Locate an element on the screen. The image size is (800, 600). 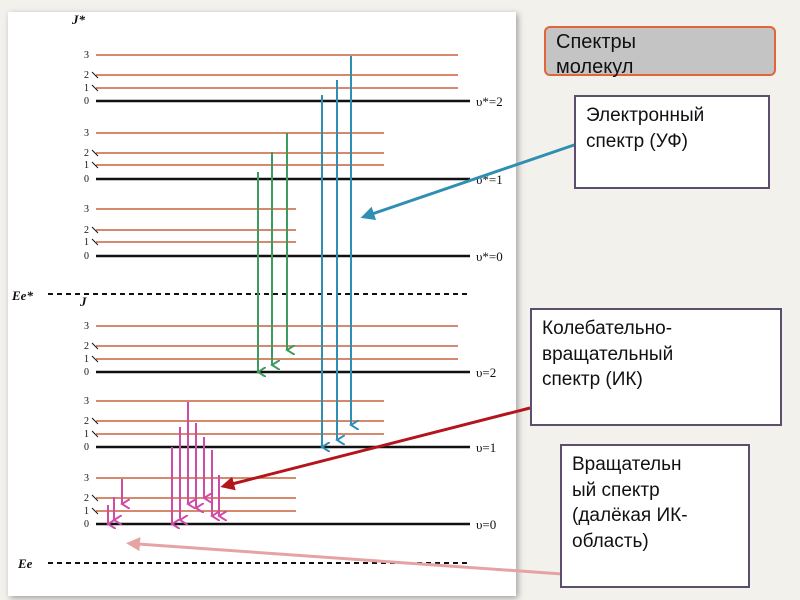
vibrational-level-label: υ=1 is located at coordinates (486, 447).